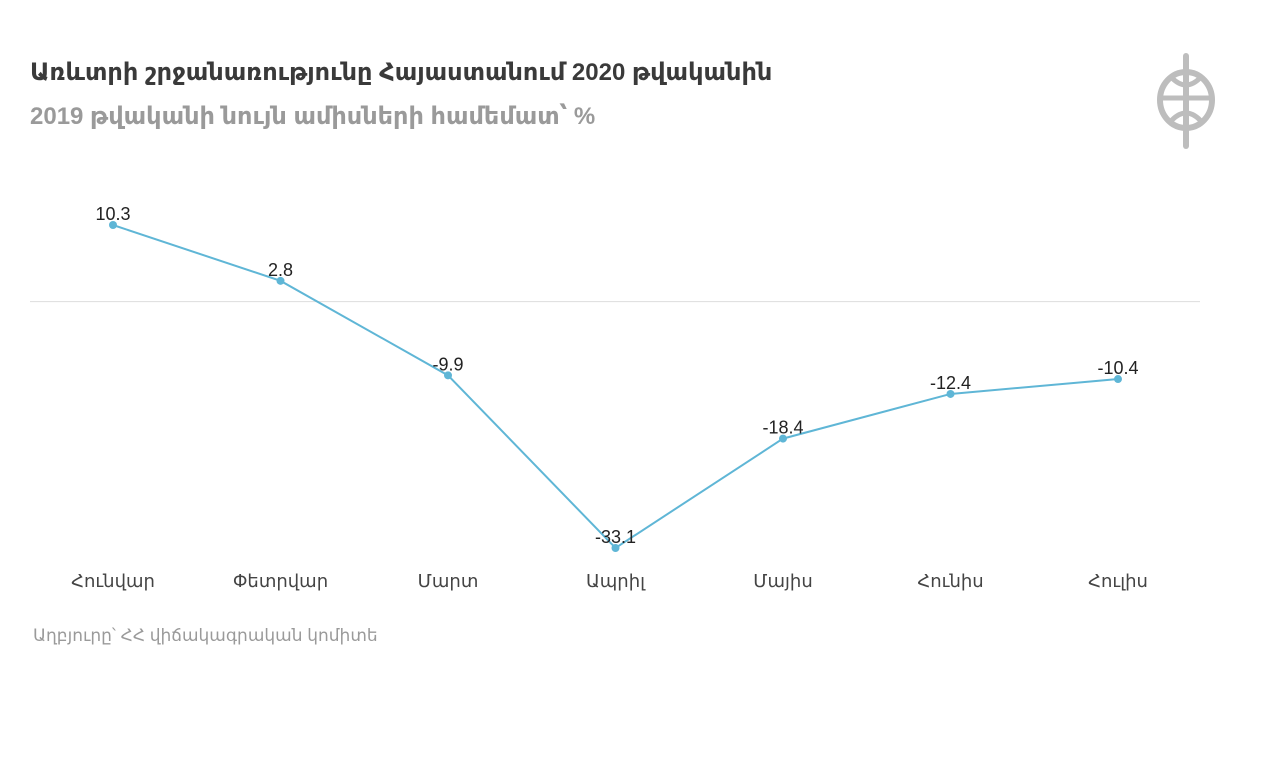 The width and height of the screenshot is (1278, 765). What do you see at coordinates (615, 537) in the screenshot?
I see `data-label: -33.1` at bounding box center [615, 537].